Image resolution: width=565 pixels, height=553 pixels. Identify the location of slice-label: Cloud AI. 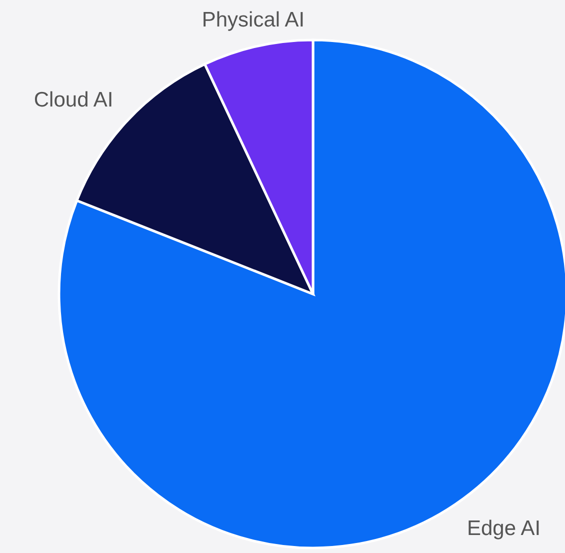
(74, 100).